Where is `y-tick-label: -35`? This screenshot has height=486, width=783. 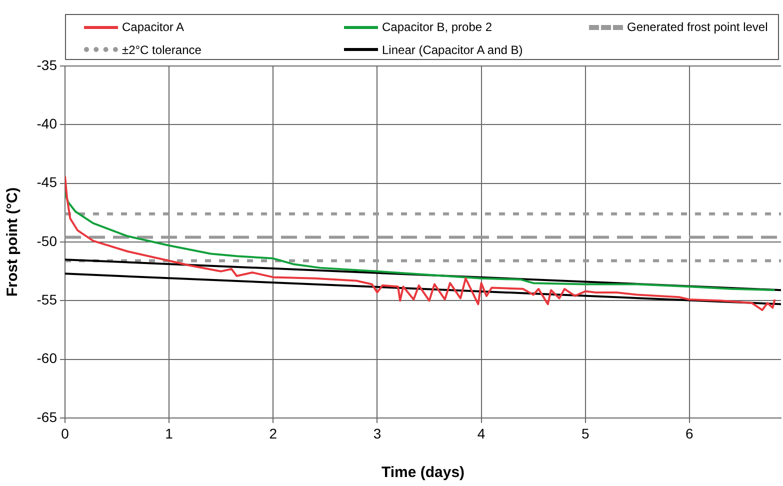
y-tick-label: -35 is located at coordinates (47, 64).